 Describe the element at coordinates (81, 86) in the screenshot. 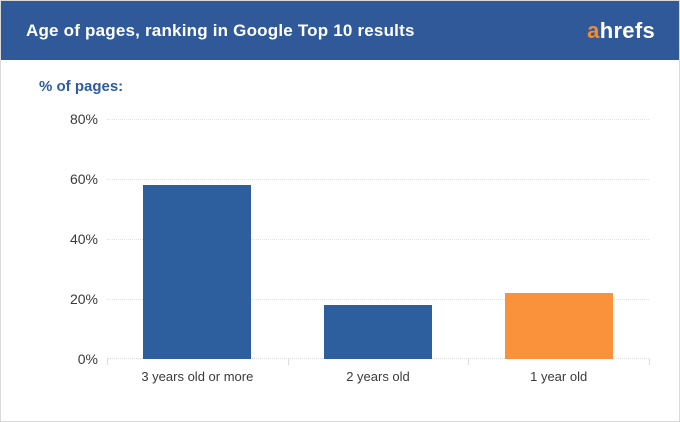

I see `y-axis-title: % of pages:` at that location.